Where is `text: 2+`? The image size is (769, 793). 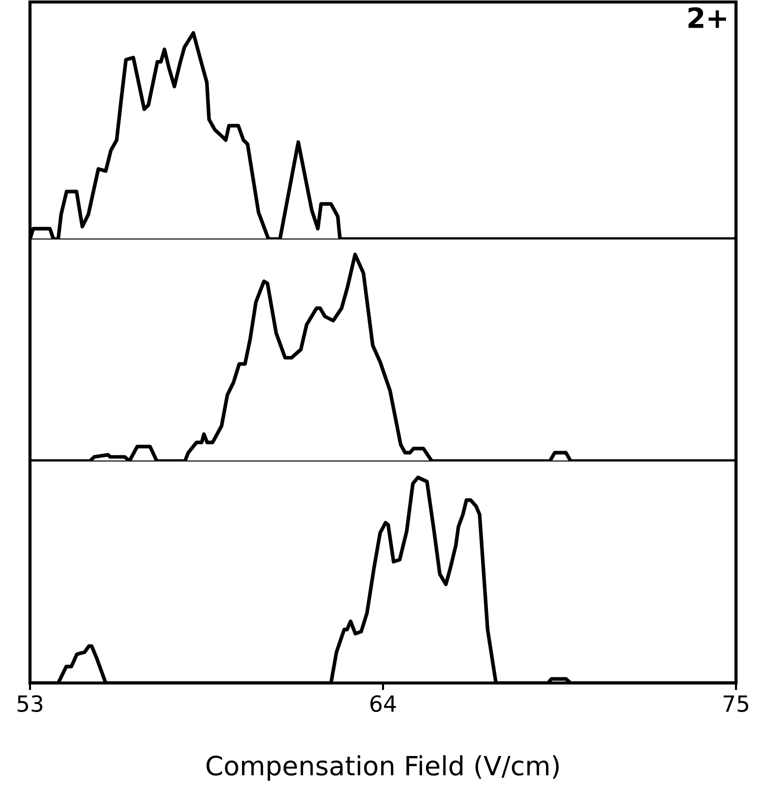 text: 2+ is located at coordinates (707, 17).